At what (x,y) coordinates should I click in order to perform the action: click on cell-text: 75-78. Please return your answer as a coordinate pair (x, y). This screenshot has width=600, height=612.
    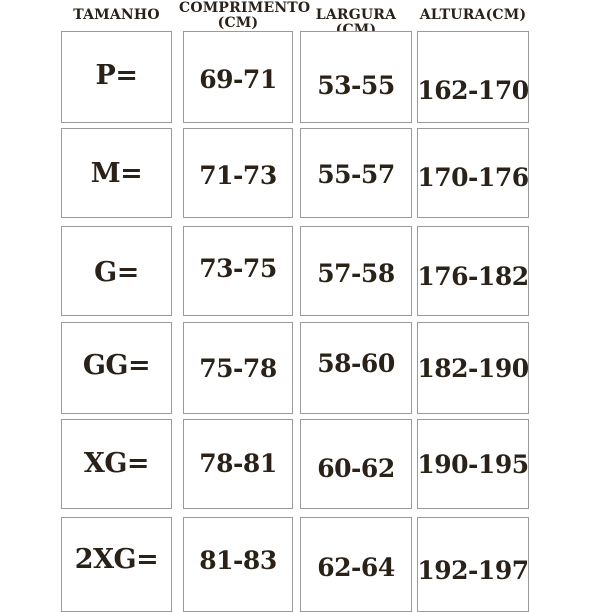
    Looking at the image, I should click on (238, 368).